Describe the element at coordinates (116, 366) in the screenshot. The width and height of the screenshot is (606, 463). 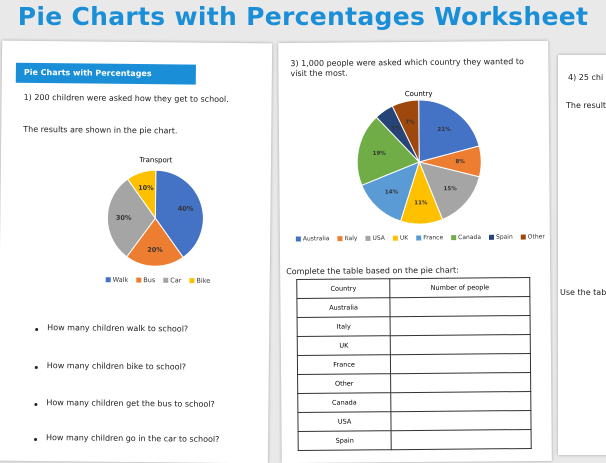
I see `bullet-text: How many children bike to school?` at that location.